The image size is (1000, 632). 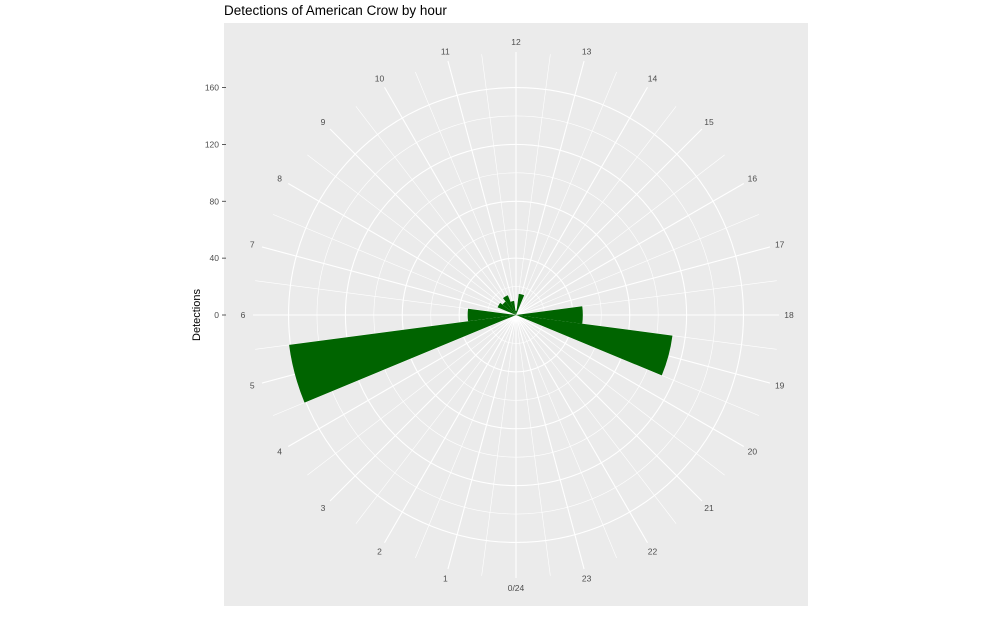 I want to click on y-tick-label: 160, so click(x=212, y=88).